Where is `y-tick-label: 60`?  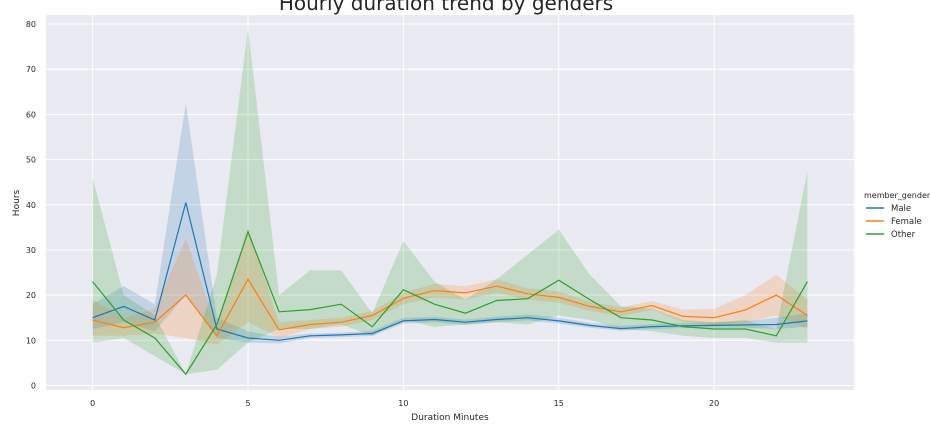 y-tick-label: 60 is located at coordinates (31, 114).